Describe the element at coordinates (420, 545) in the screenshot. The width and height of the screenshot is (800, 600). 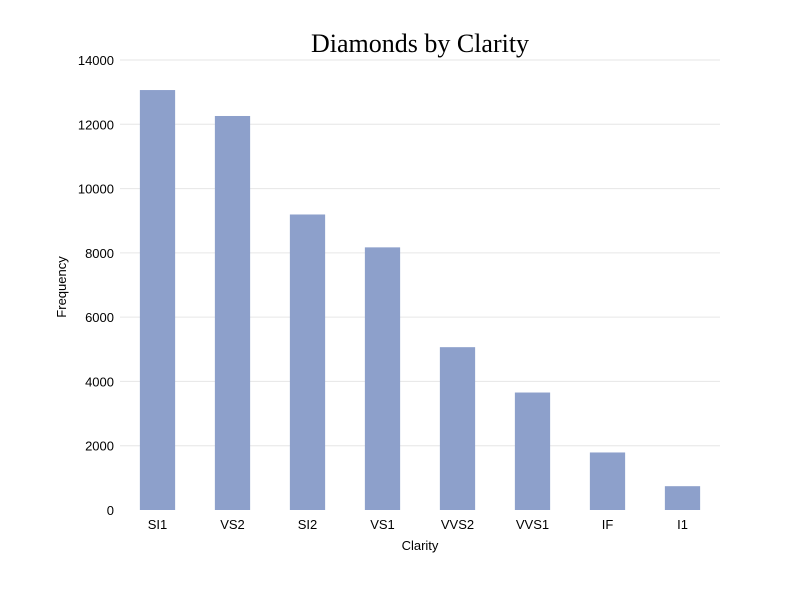
I see `x-axis-label: Clarity` at that location.